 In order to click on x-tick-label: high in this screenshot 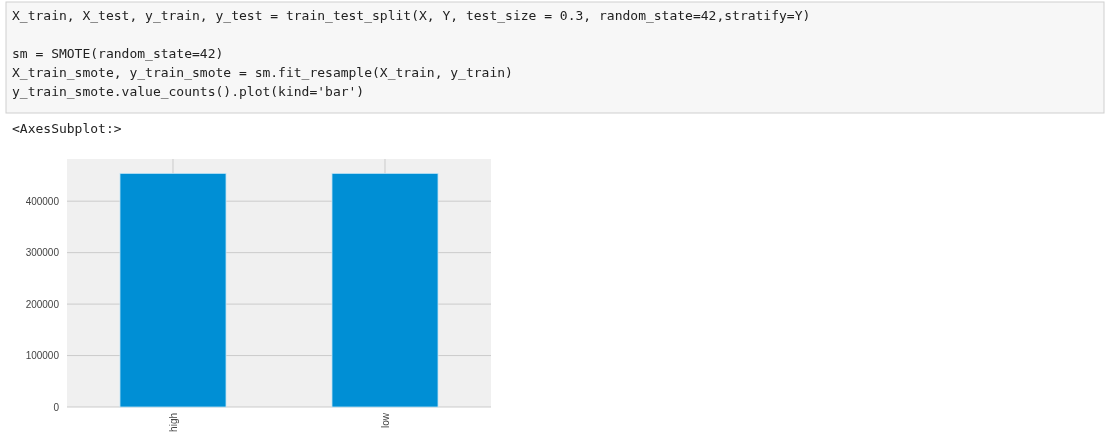, I will do `click(173, 422)`.